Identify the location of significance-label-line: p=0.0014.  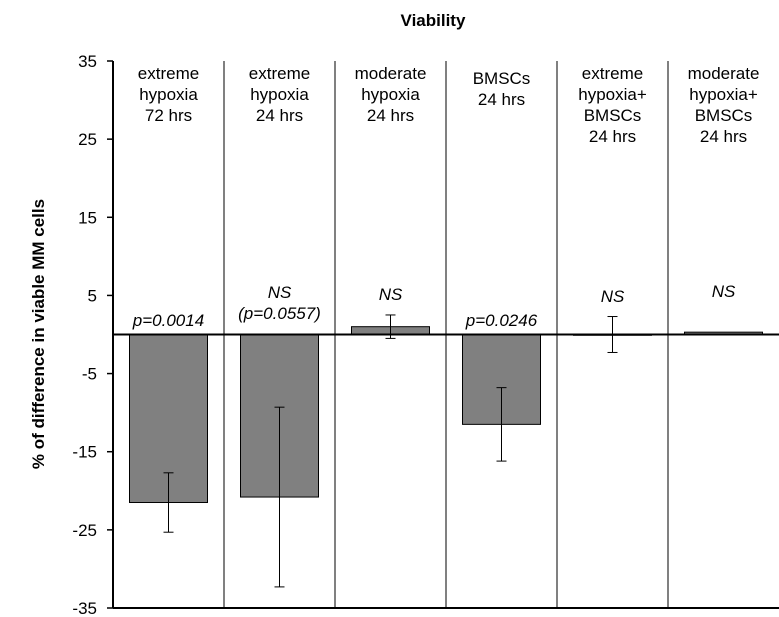
(168, 320).